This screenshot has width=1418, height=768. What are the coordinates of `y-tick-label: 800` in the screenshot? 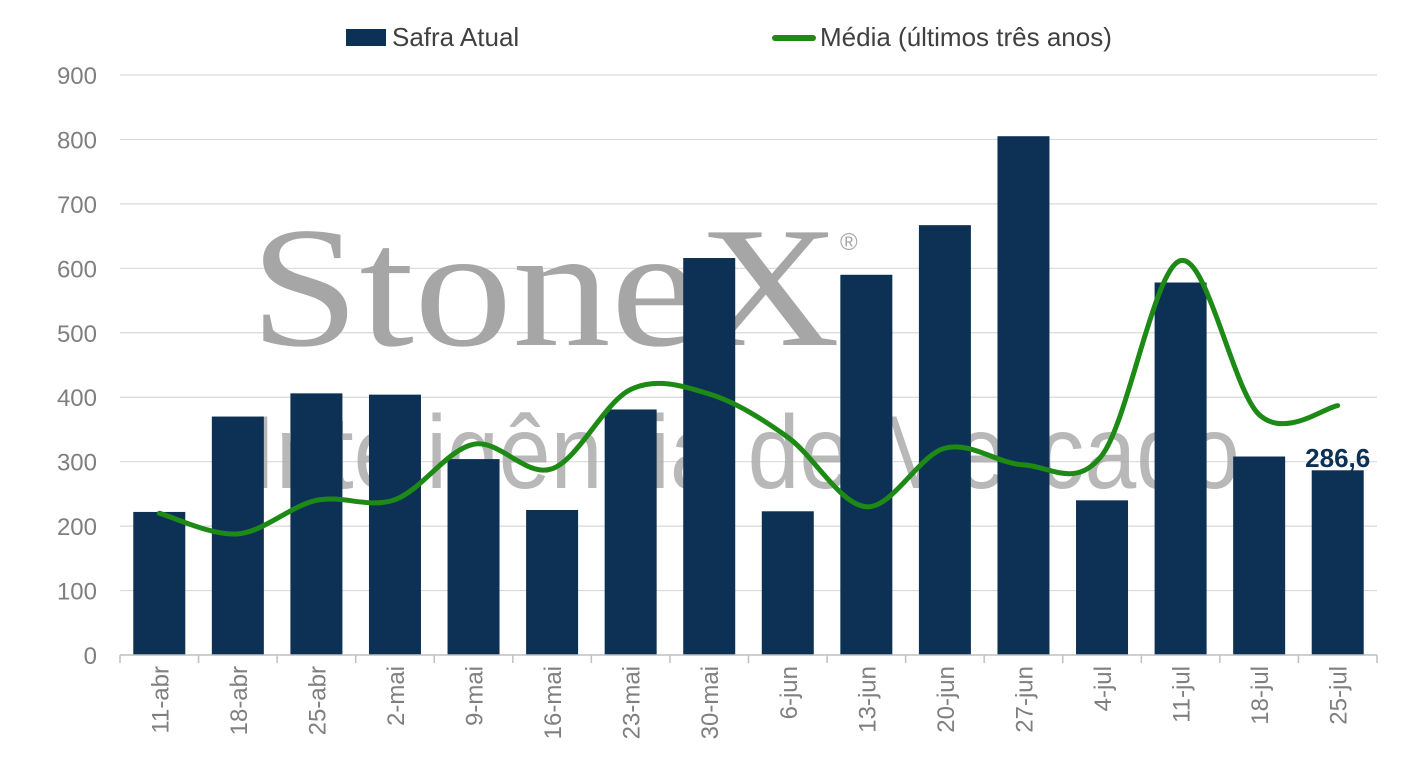 It's located at (77, 140).